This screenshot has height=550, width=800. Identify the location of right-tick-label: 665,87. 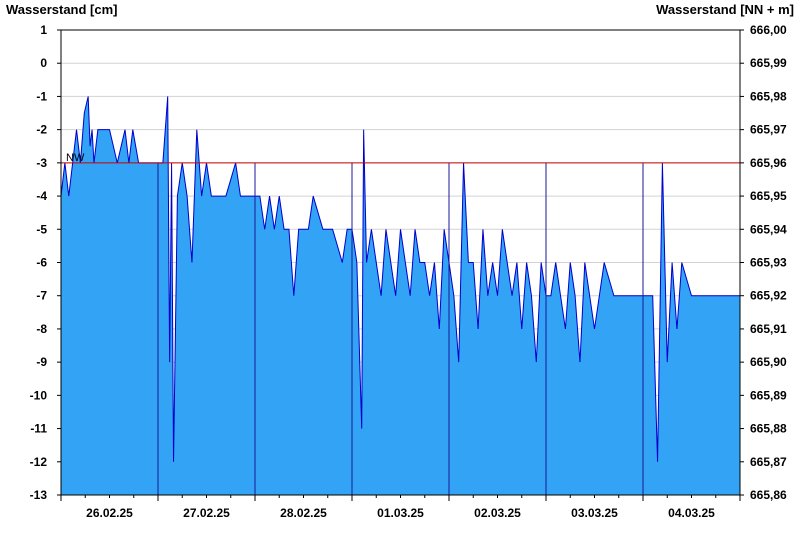
(768, 462).